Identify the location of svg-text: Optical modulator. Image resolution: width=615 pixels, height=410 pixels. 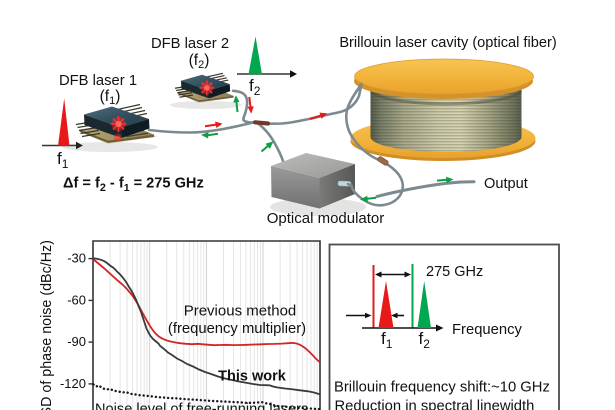
(326, 218).